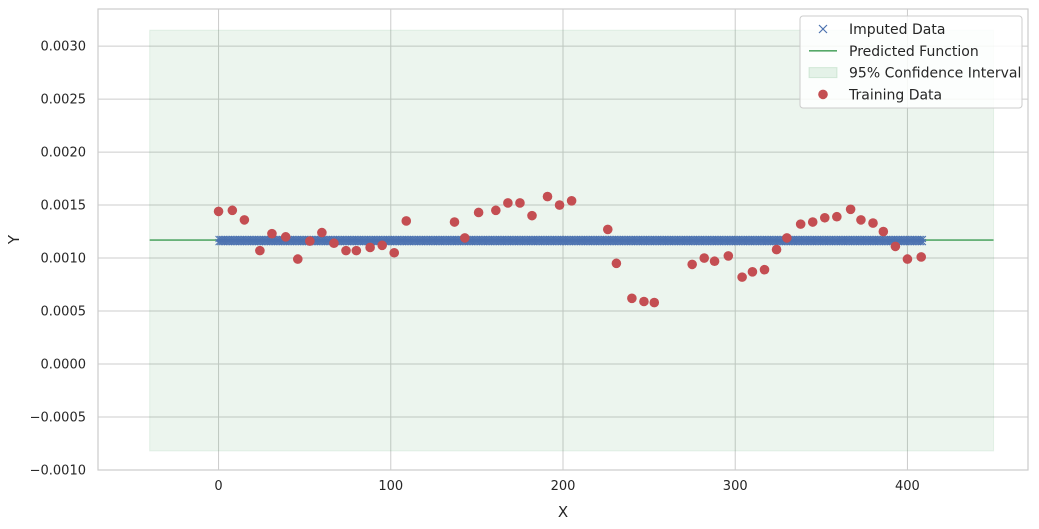 The image size is (1039, 529). I want to click on x-tick-labels: 0 100 200 300 400, so click(566, 486).